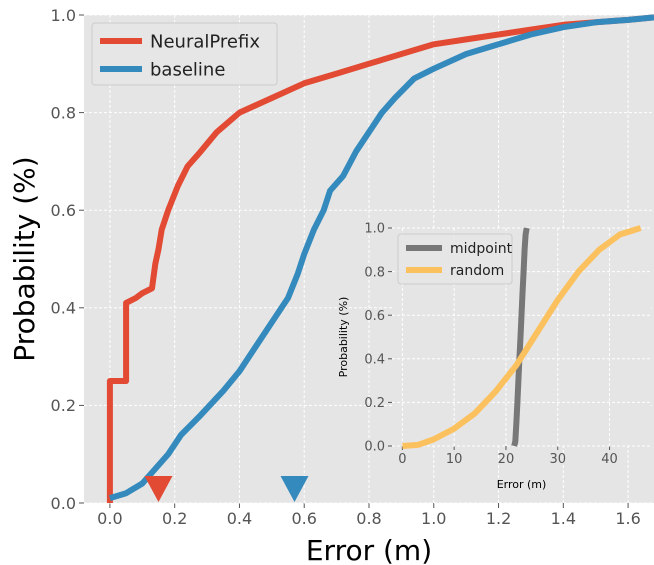  Describe the element at coordinates (63, 112) in the screenshot. I see `y-tick-label: 0.8` at that location.